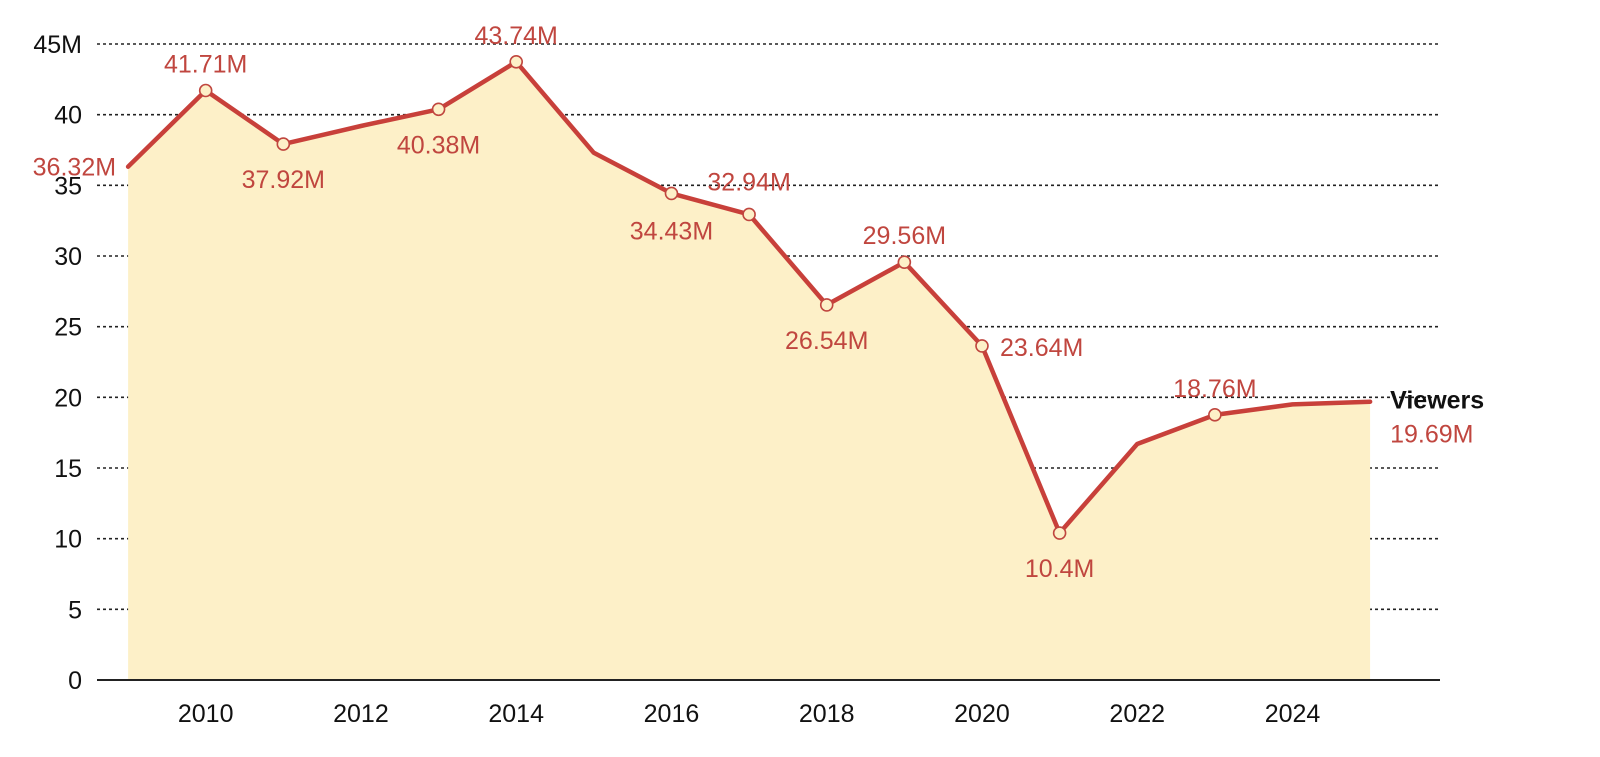  I want to click on data-label: 37.92M, so click(283, 180).